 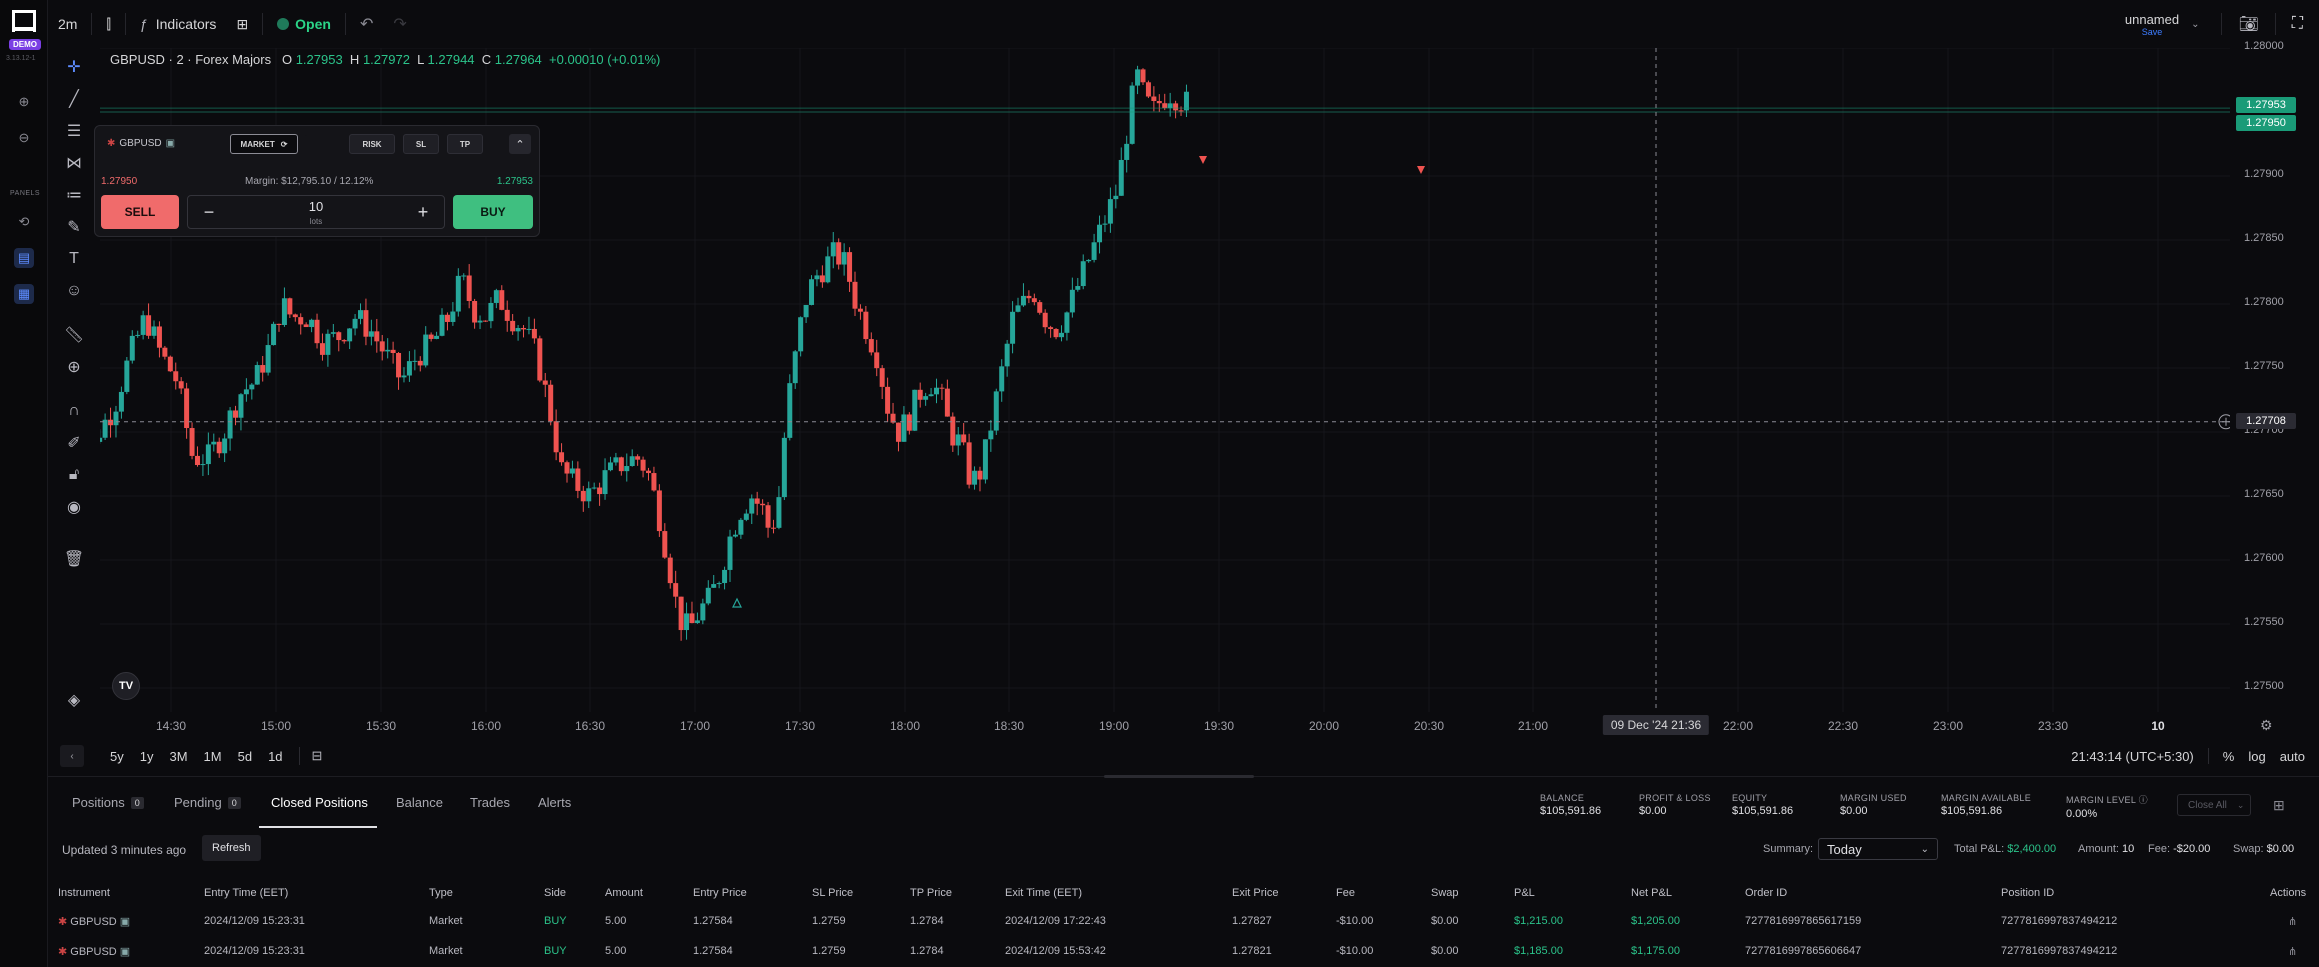 What do you see at coordinates (74, 507) in the screenshot?
I see `eye-icon: ◉` at bounding box center [74, 507].